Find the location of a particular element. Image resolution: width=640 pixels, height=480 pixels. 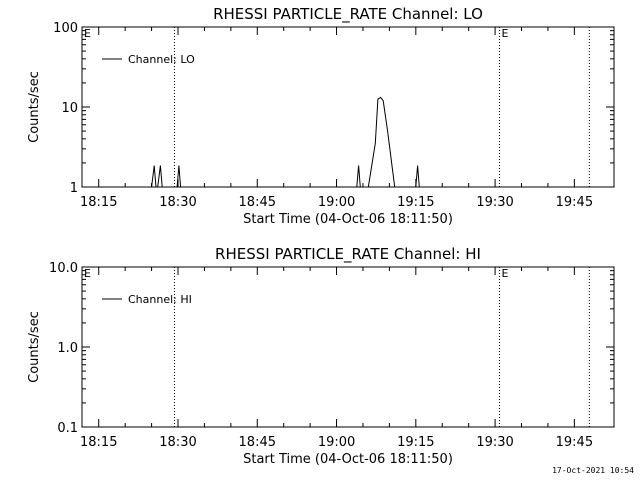

y-tick-label: 10 is located at coordinates (69, 108).